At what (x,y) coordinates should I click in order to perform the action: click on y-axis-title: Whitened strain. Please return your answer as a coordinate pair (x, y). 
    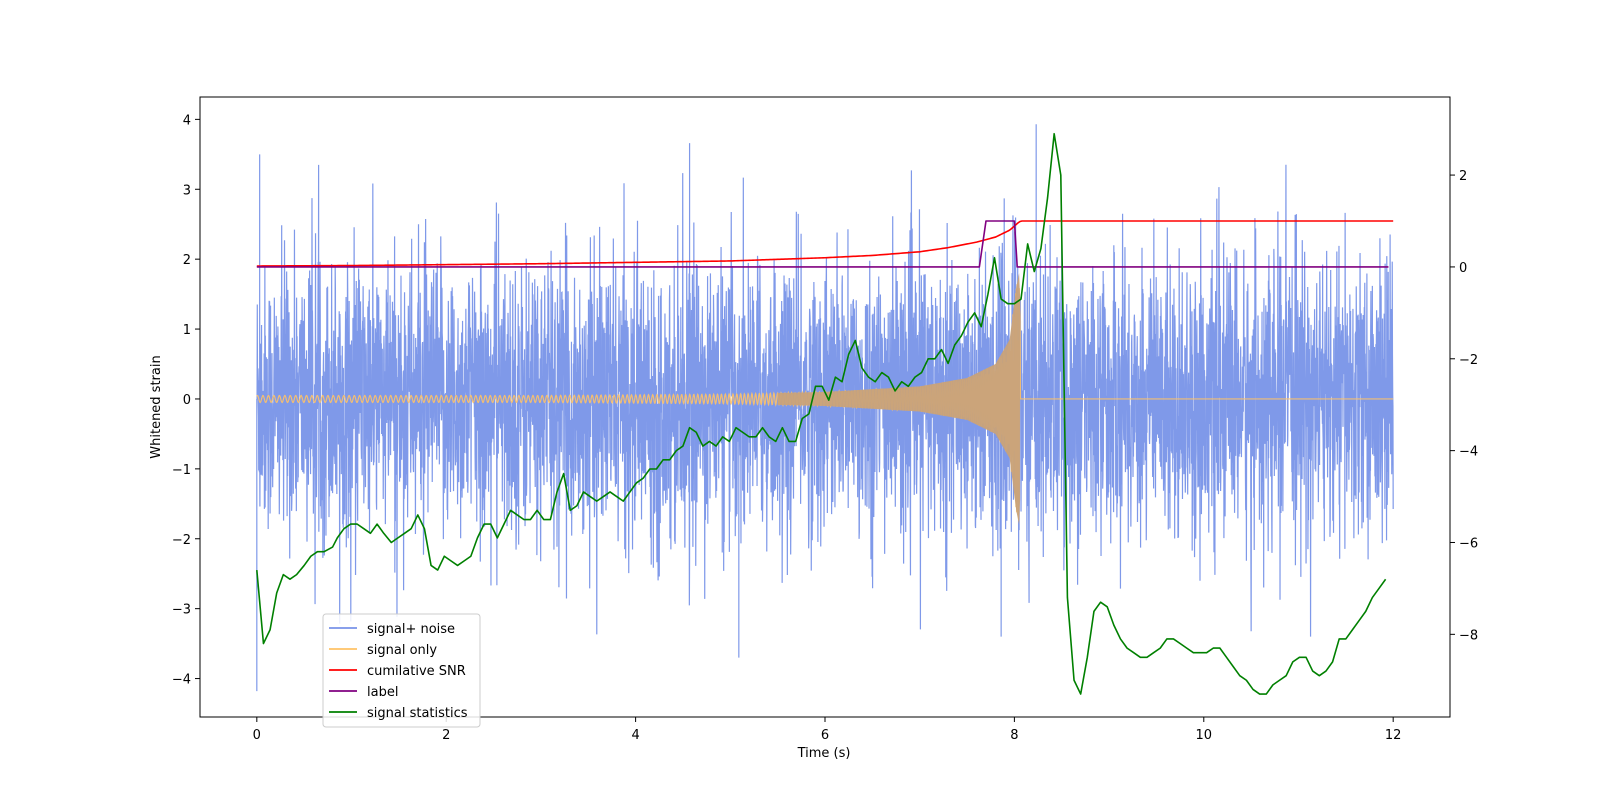
    Looking at the image, I should click on (156, 406).